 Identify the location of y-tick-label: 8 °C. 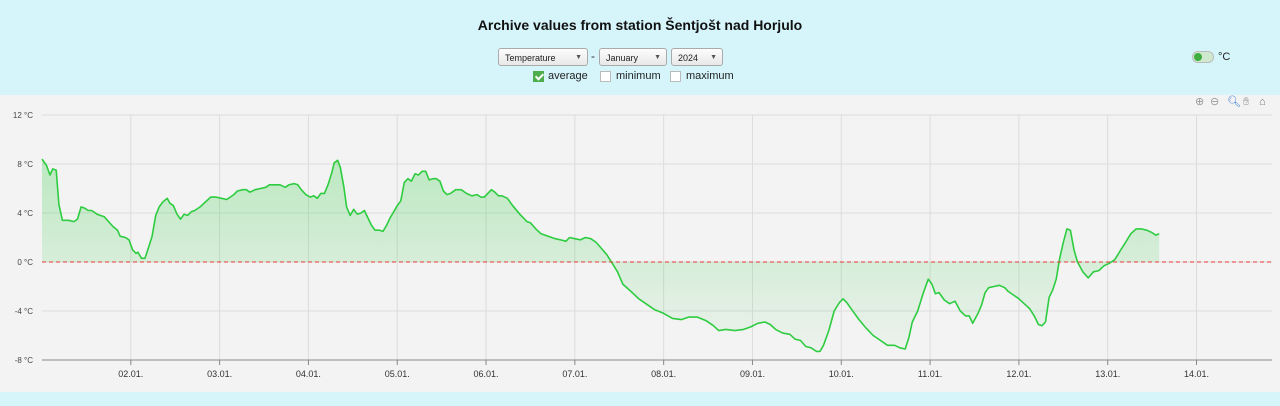
(25, 164).